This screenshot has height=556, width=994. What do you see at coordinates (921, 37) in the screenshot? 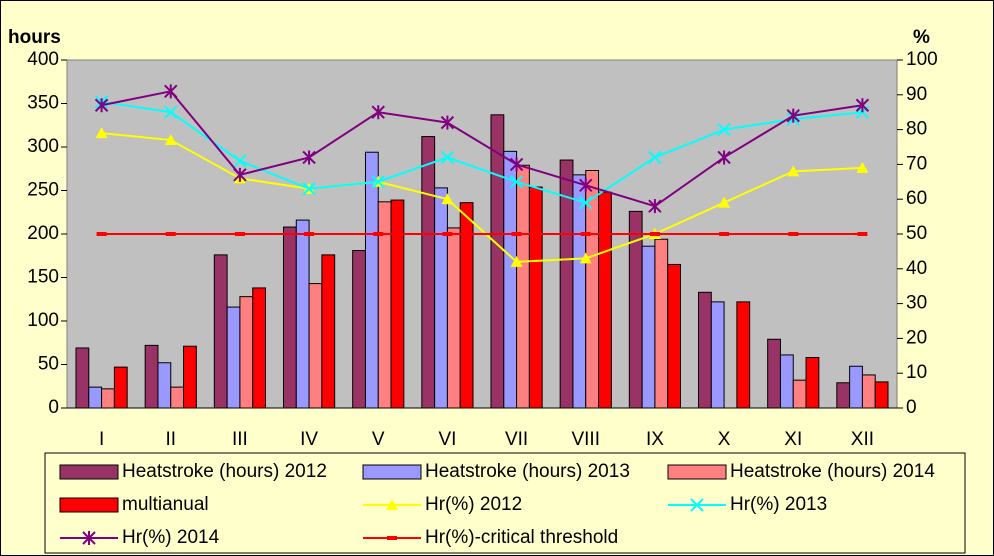
I see `y2-axis-title: %` at bounding box center [921, 37].